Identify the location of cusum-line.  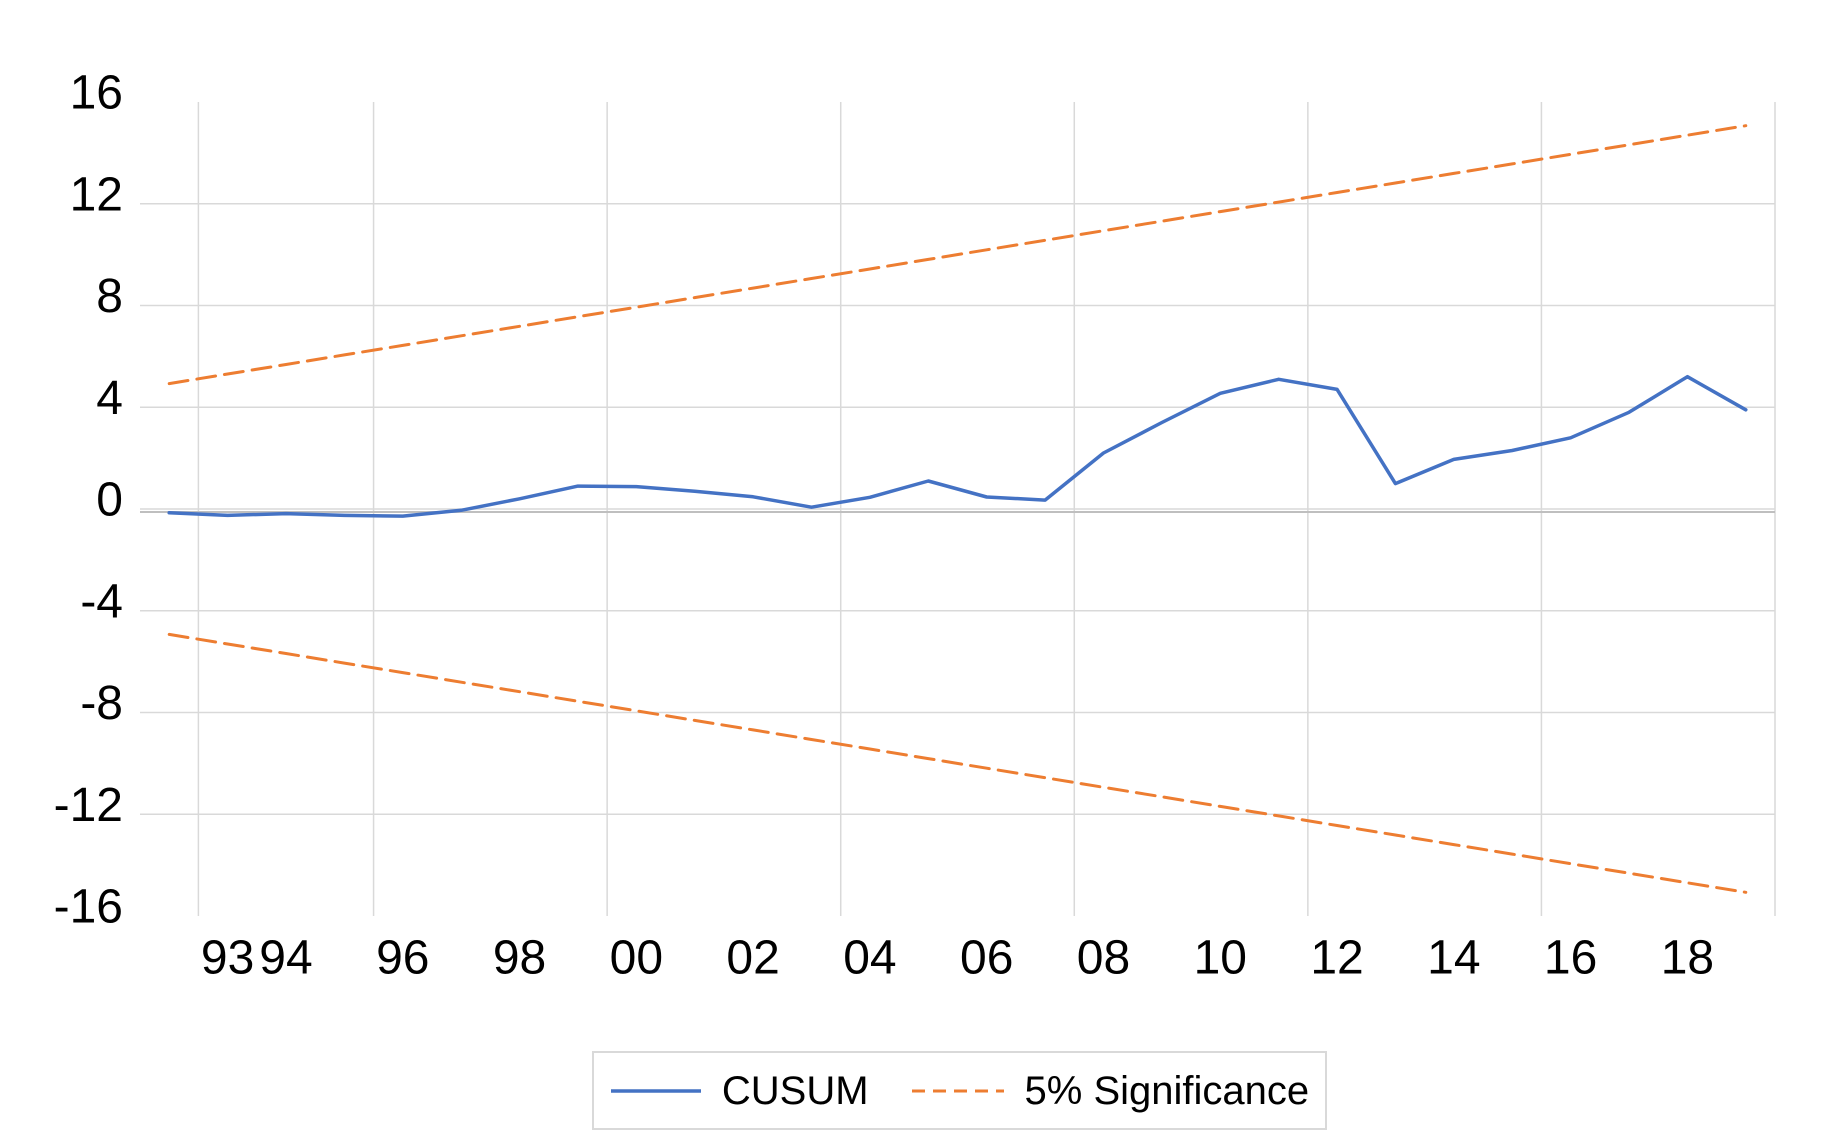
(957, 446).